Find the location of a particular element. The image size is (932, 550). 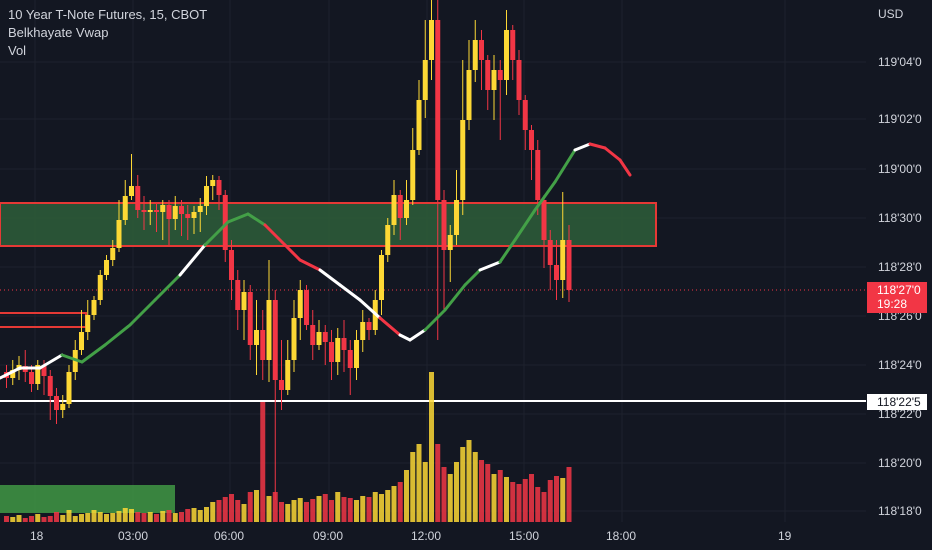

horizontal-line-badge: 118'22'5 is located at coordinates (897, 402).